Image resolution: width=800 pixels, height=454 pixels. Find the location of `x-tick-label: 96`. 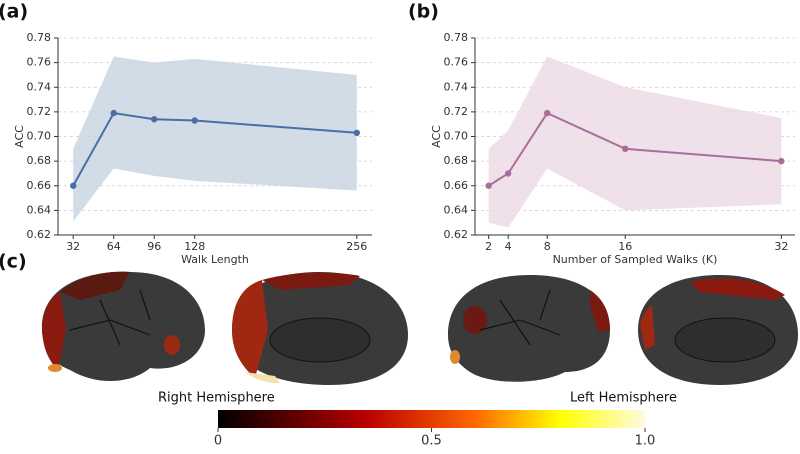

x-tick-label: 96 is located at coordinates (154, 246).